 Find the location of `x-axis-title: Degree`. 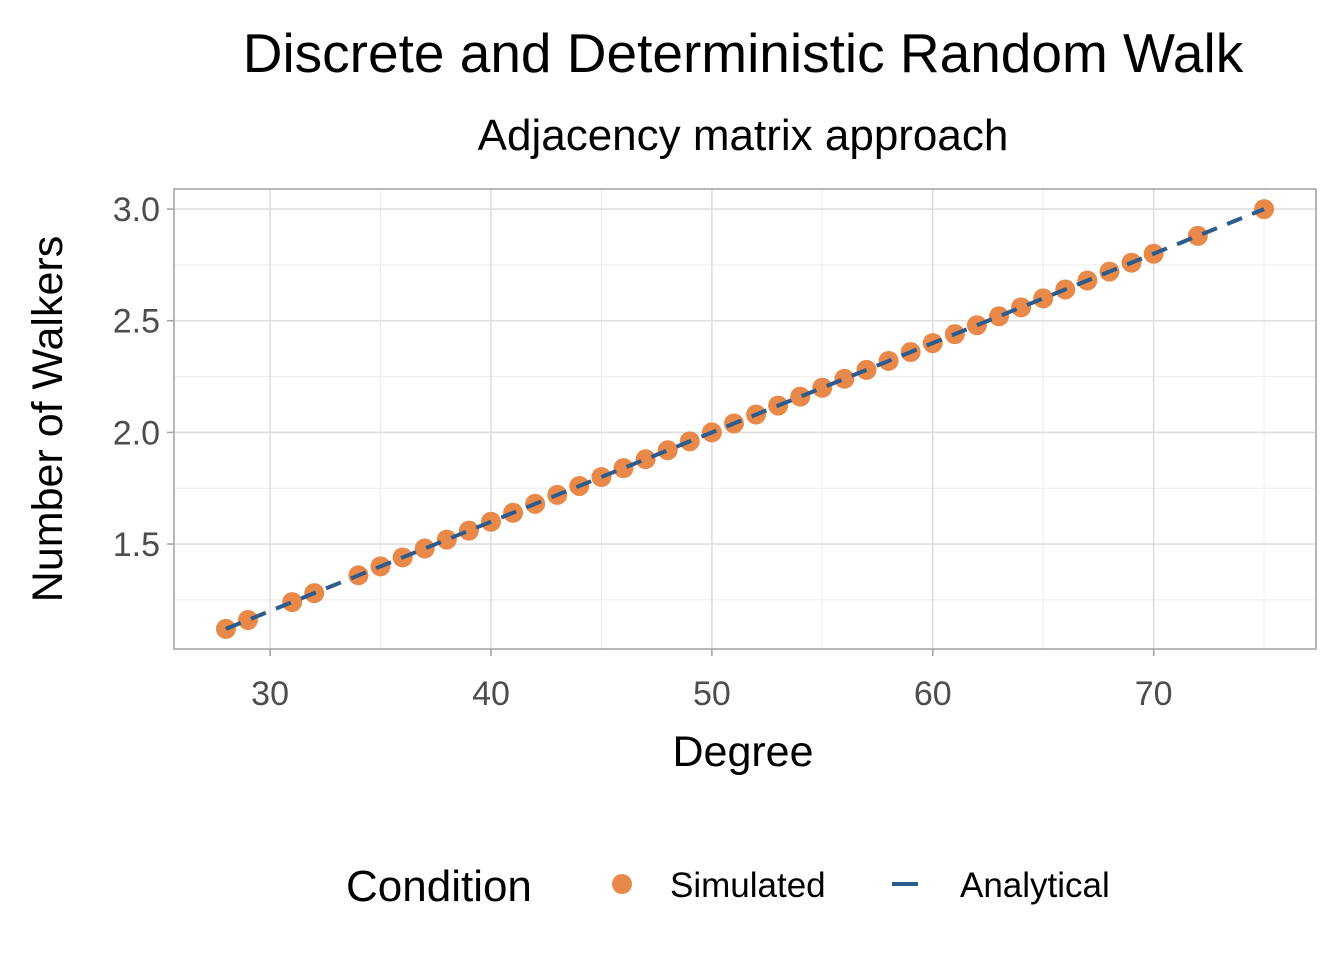

x-axis-title: Degree is located at coordinates (742, 752).